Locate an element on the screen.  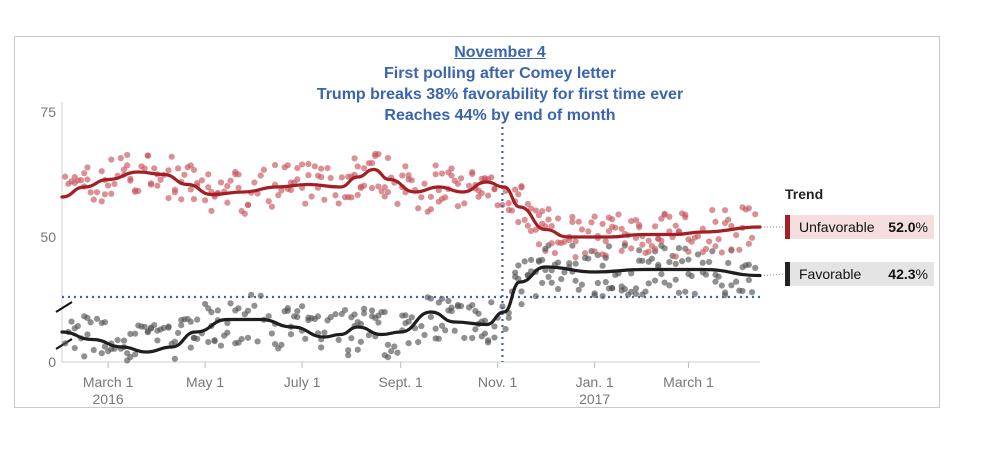
annotation-title: November 4 is located at coordinates (500, 52).